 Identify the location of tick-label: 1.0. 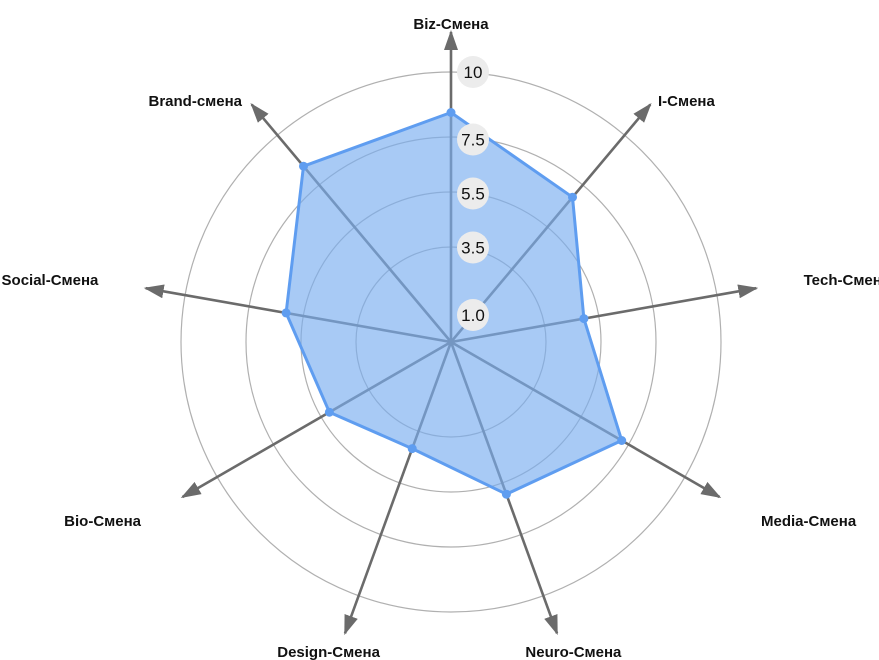
(473, 315).